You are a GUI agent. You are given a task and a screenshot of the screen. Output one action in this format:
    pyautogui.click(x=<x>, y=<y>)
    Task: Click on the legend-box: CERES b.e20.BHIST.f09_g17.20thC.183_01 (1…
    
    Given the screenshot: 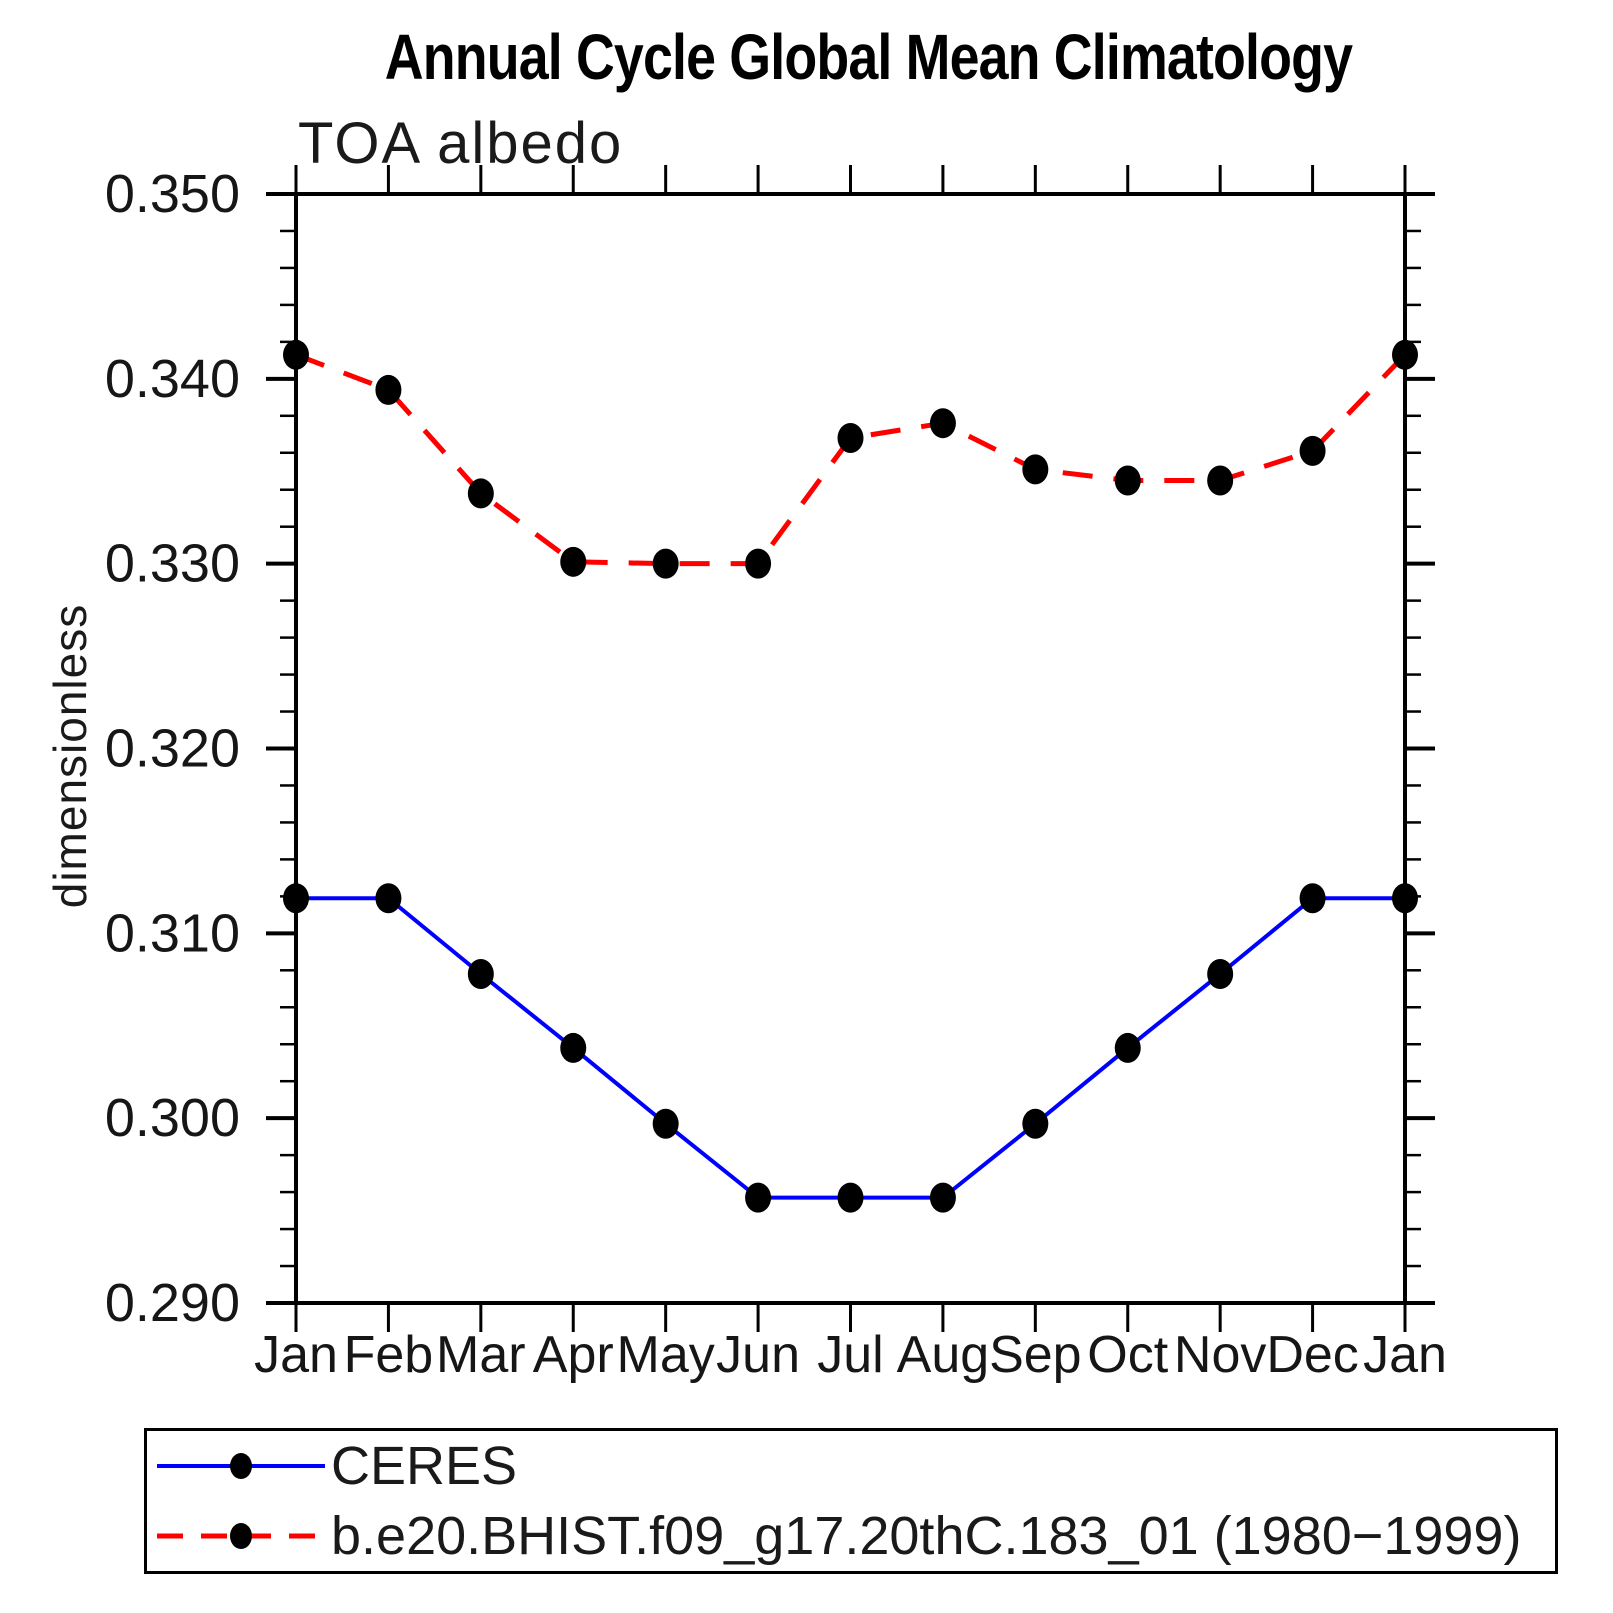 What is the action you would take?
    pyautogui.click(x=851, y=1501)
    